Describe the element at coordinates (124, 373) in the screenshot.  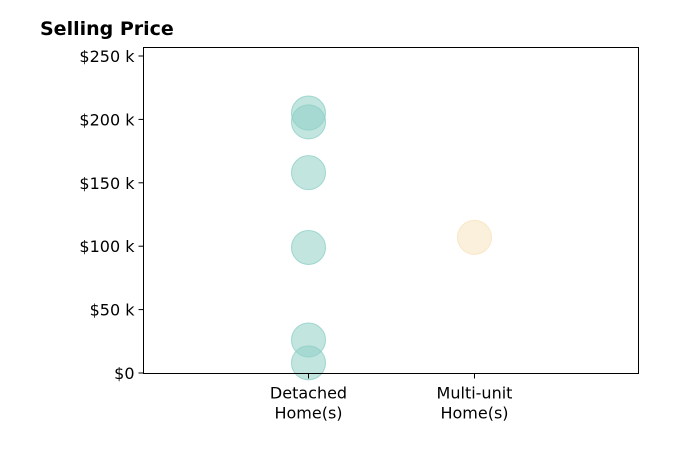
I see `y-tick-label: $0` at that location.